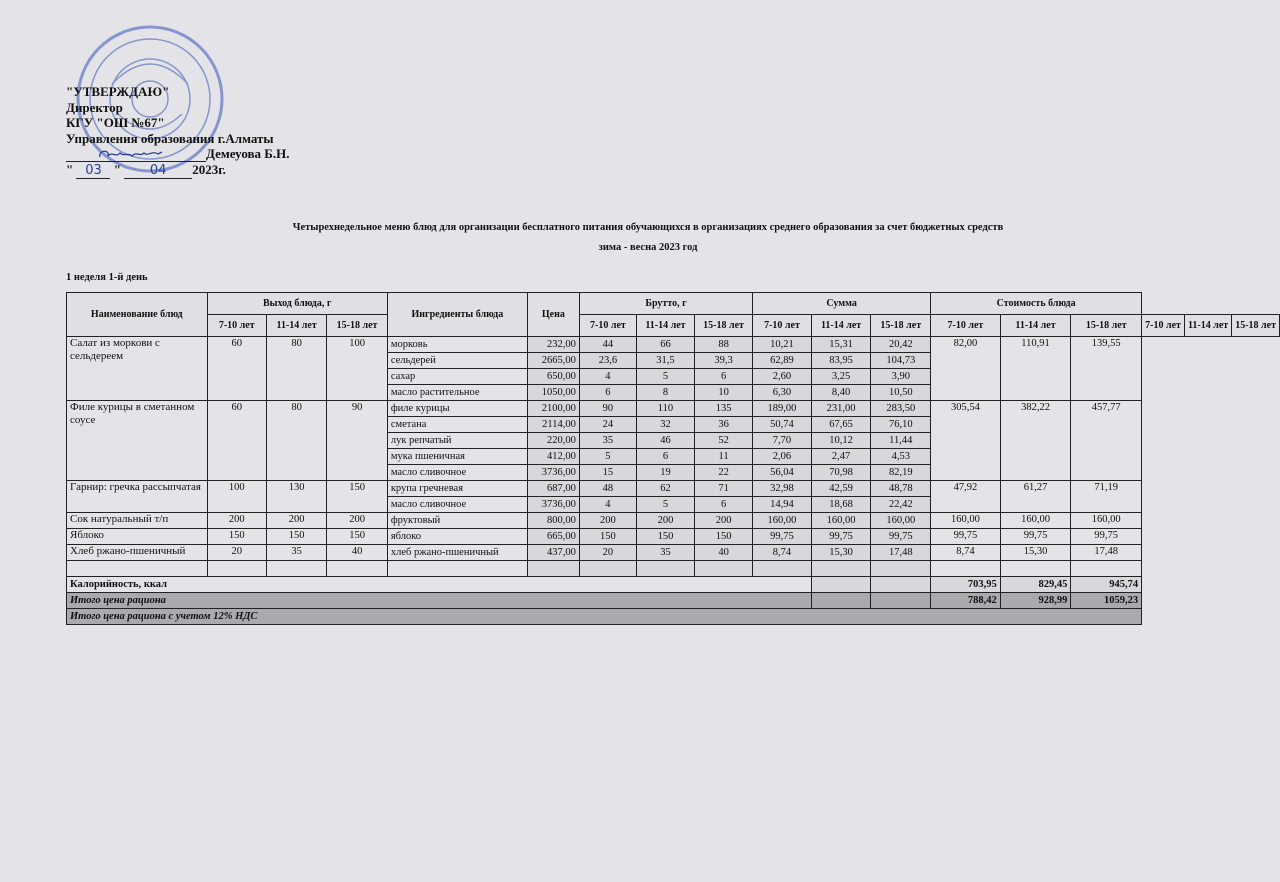 This screenshot has height=882, width=1280. What do you see at coordinates (782, 392) in the screenshot?
I see `ingredient-sum: 6,30` at bounding box center [782, 392].